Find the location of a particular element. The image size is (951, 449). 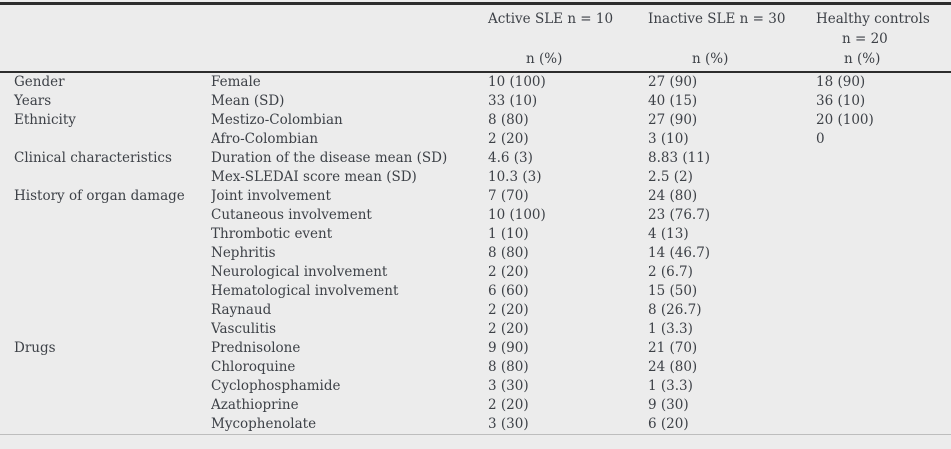

cell-healthy-controls: 0 is located at coordinates (820, 139).